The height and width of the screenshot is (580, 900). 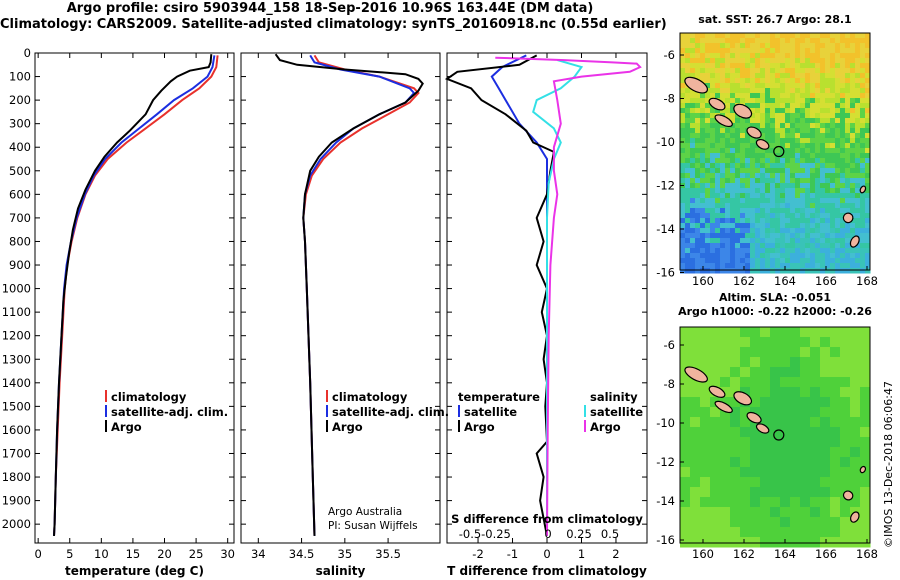 I want to click on map-ytick-label: -14, so click(x=665, y=229).